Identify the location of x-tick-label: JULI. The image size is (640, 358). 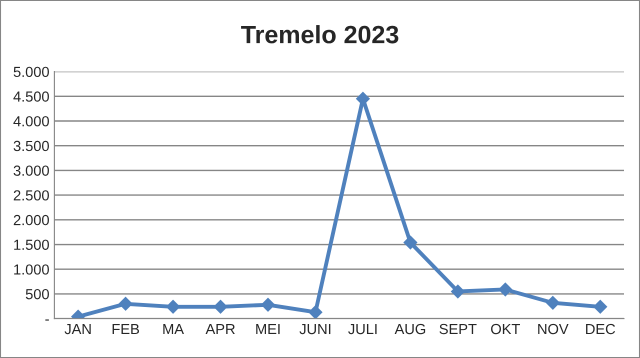
(362, 329).